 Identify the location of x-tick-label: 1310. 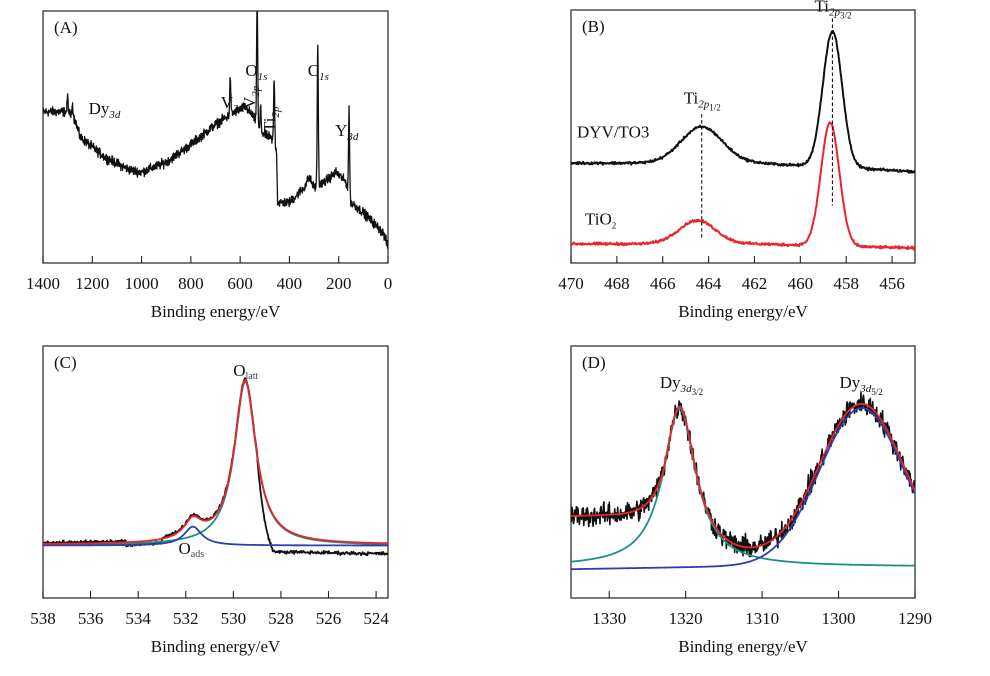
(762, 618).